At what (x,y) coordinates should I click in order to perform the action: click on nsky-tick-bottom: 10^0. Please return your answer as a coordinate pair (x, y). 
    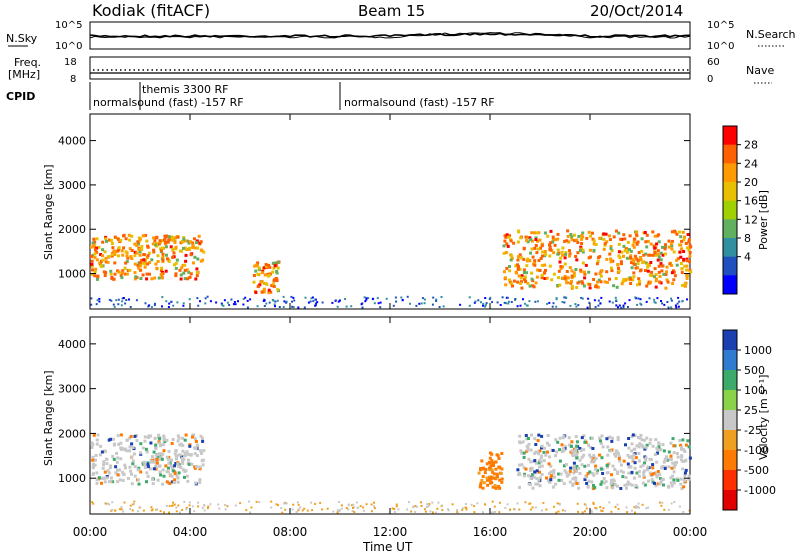
    Looking at the image, I should click on (68, 46).